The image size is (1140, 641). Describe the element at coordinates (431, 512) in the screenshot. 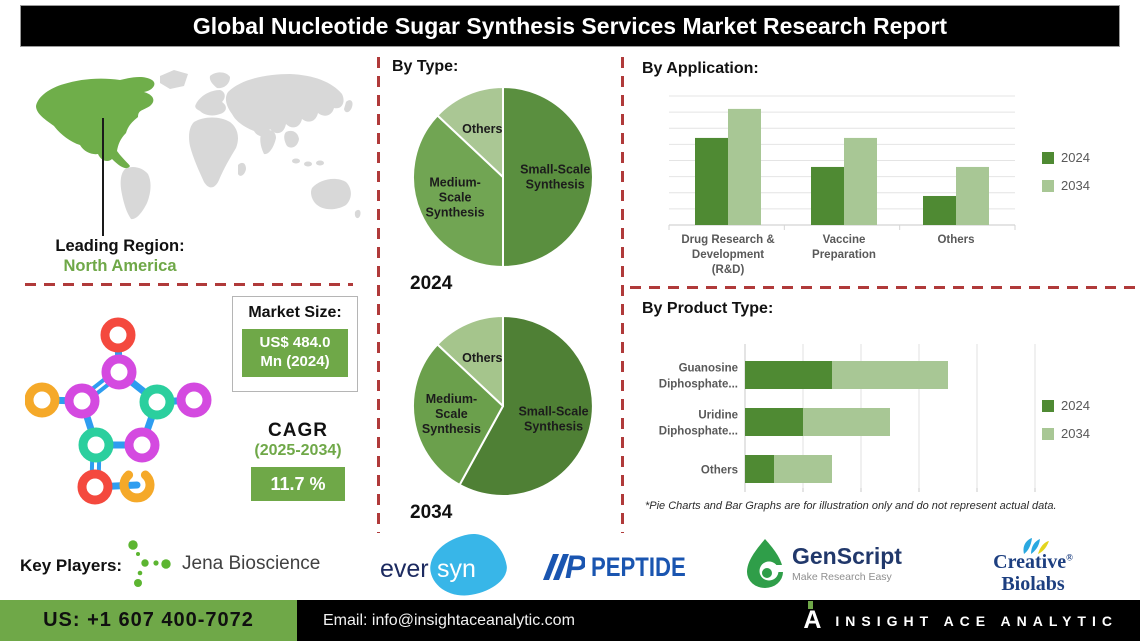

I see `pie-2034-year-label: 2034` at that location.